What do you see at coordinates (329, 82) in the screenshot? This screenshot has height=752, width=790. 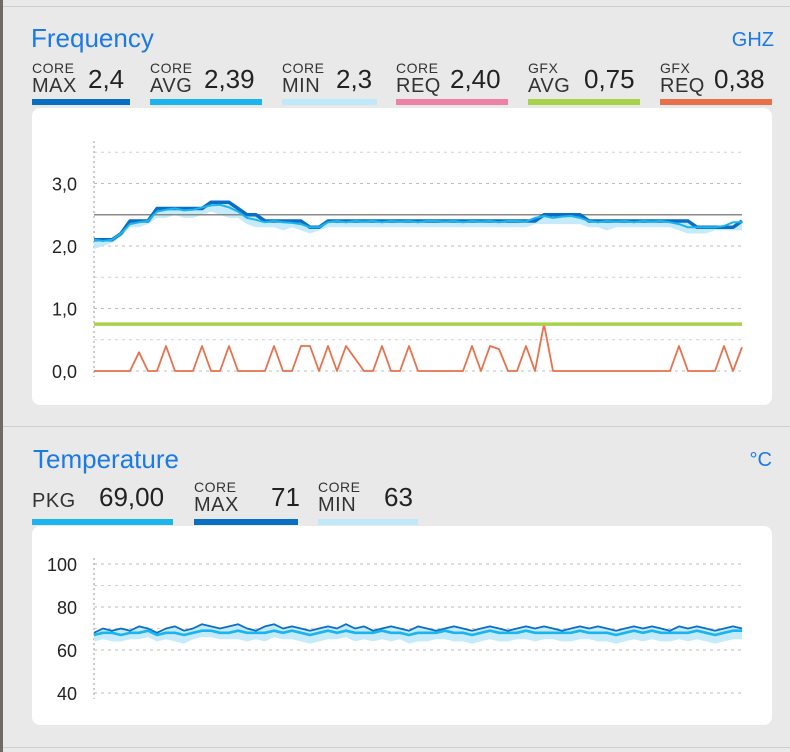 I see `metric-core-min: CORE MIN 2,3` at bounding box center [329, 82].